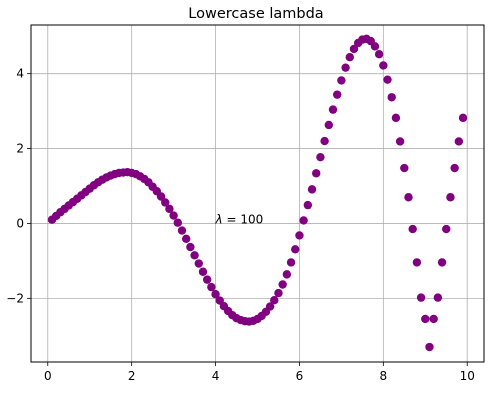 The width and height of the screenshot is (500, 402). Describe the element at coordinates (20, 74) in the screenshot. I see `y-tick-label: 4` at that location.